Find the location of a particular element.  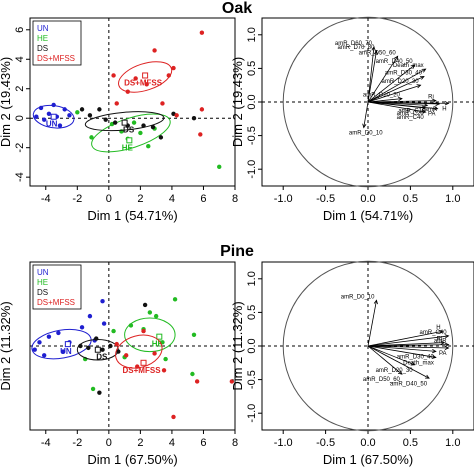

oak-legend-entry: DS is located at coordinates (42, 48).